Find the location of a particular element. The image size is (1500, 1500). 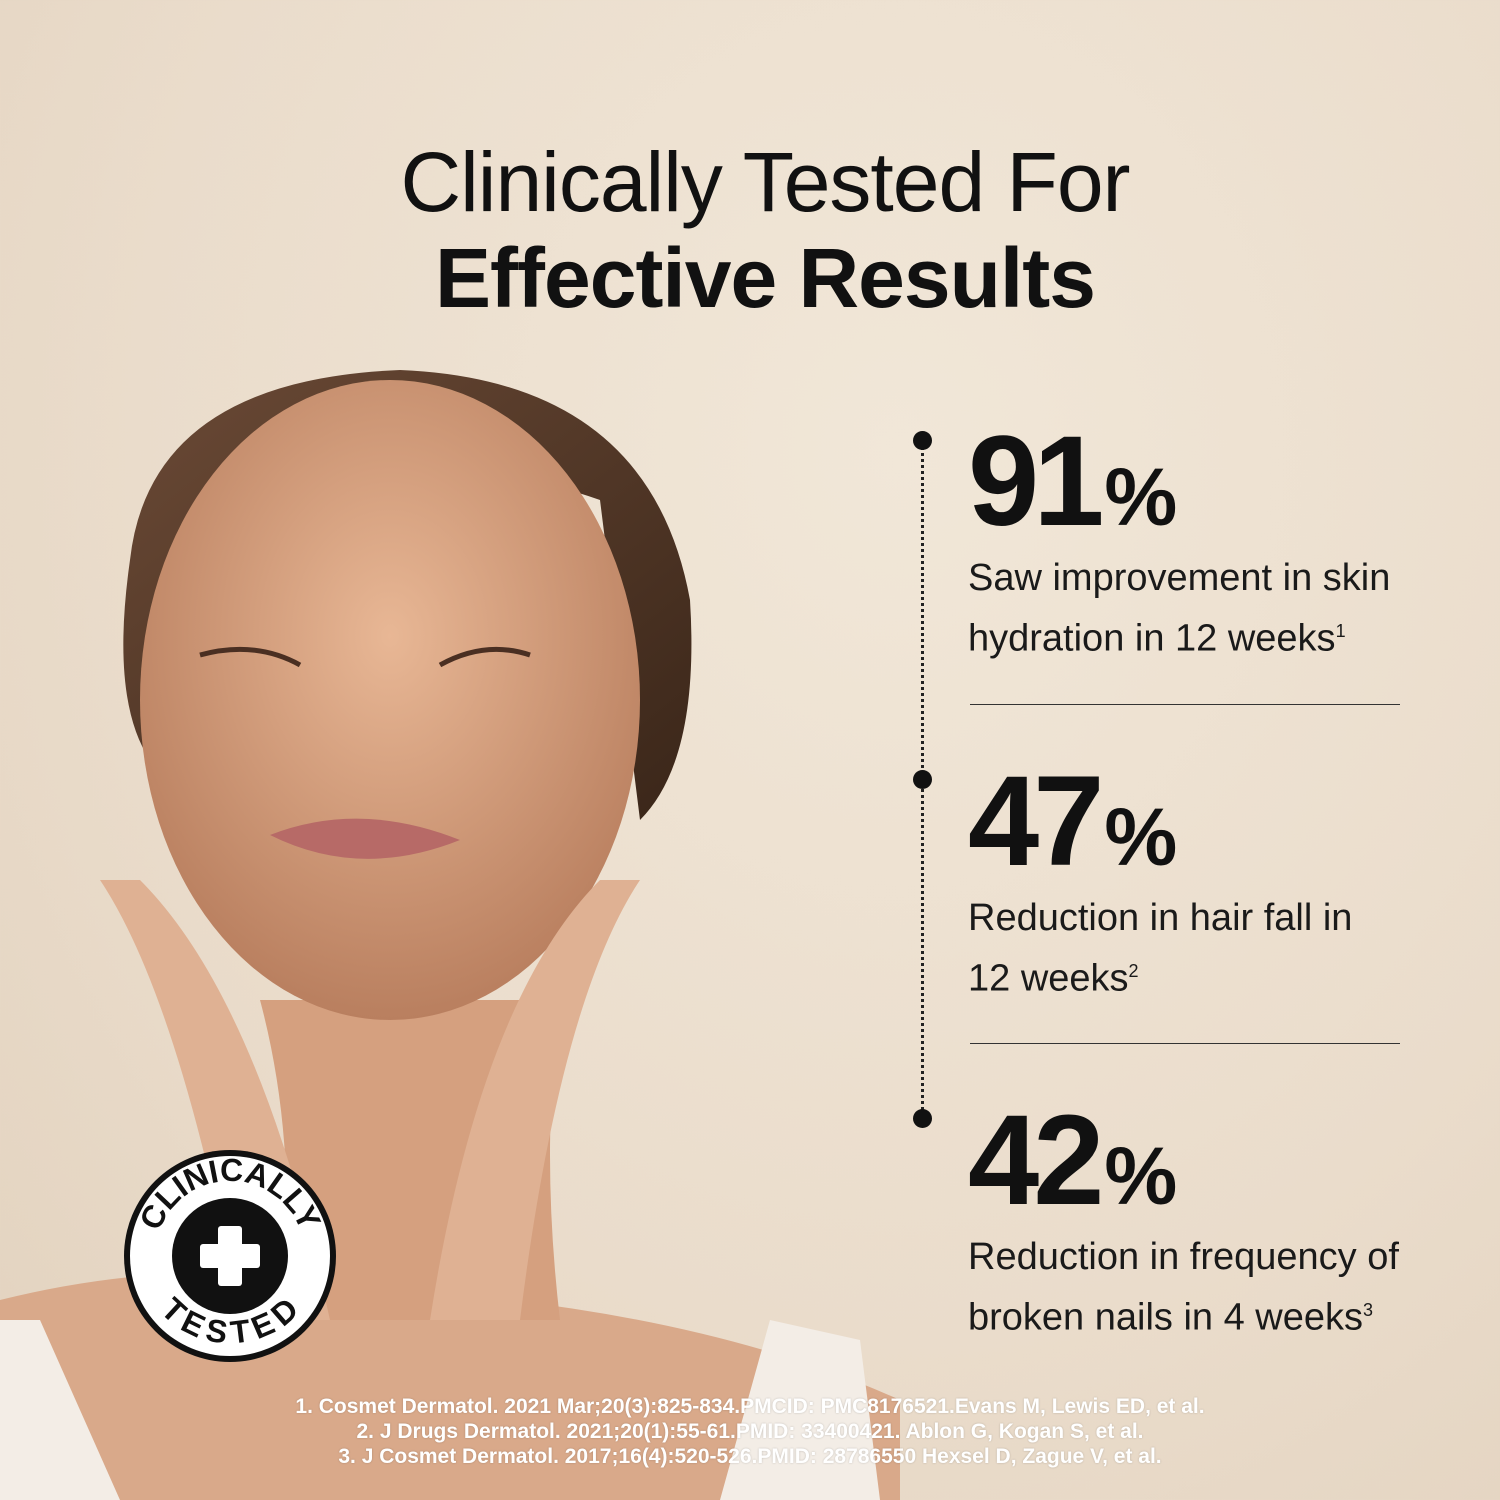

stat-description: Reduction in hair fall in 12 weeks is located at coordinates (1160, 948).